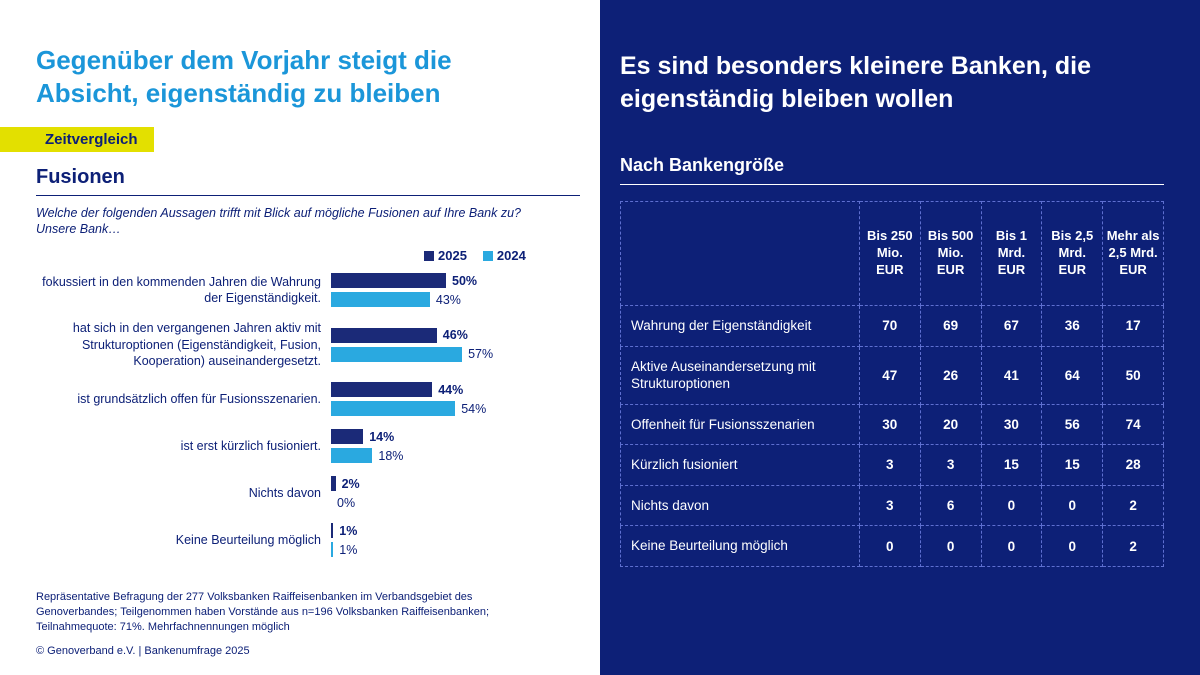 This screenshot has width=1200, height=675. Describe the element at coordinates (408, 399) in the screenshot. I see `bar-group: 44% 54%` at that location.